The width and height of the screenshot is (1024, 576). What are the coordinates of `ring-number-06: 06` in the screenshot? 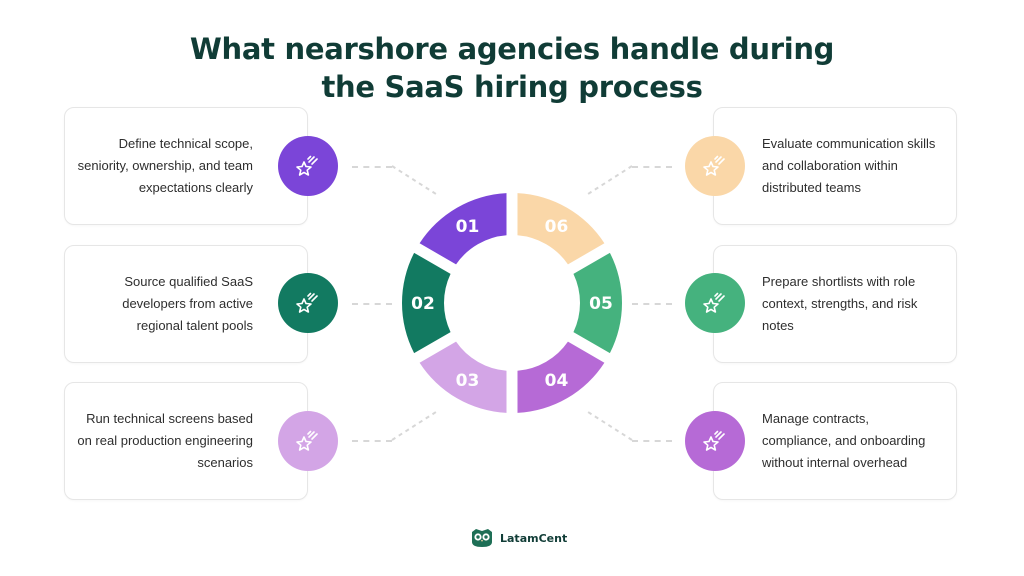 It's located at (557, 227).